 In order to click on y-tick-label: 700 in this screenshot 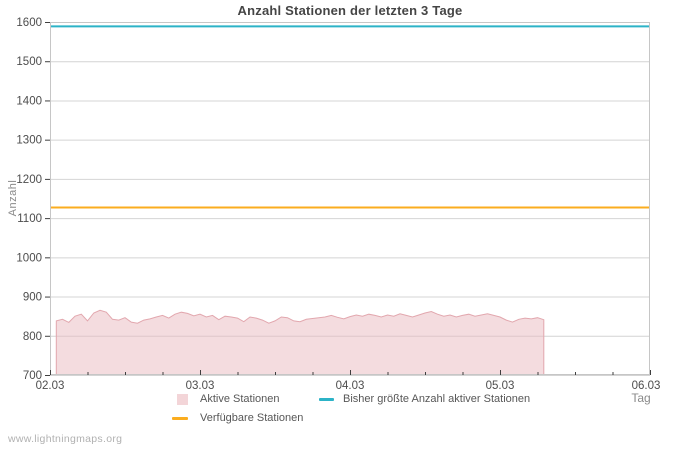, I will do `click(32, 376)`.